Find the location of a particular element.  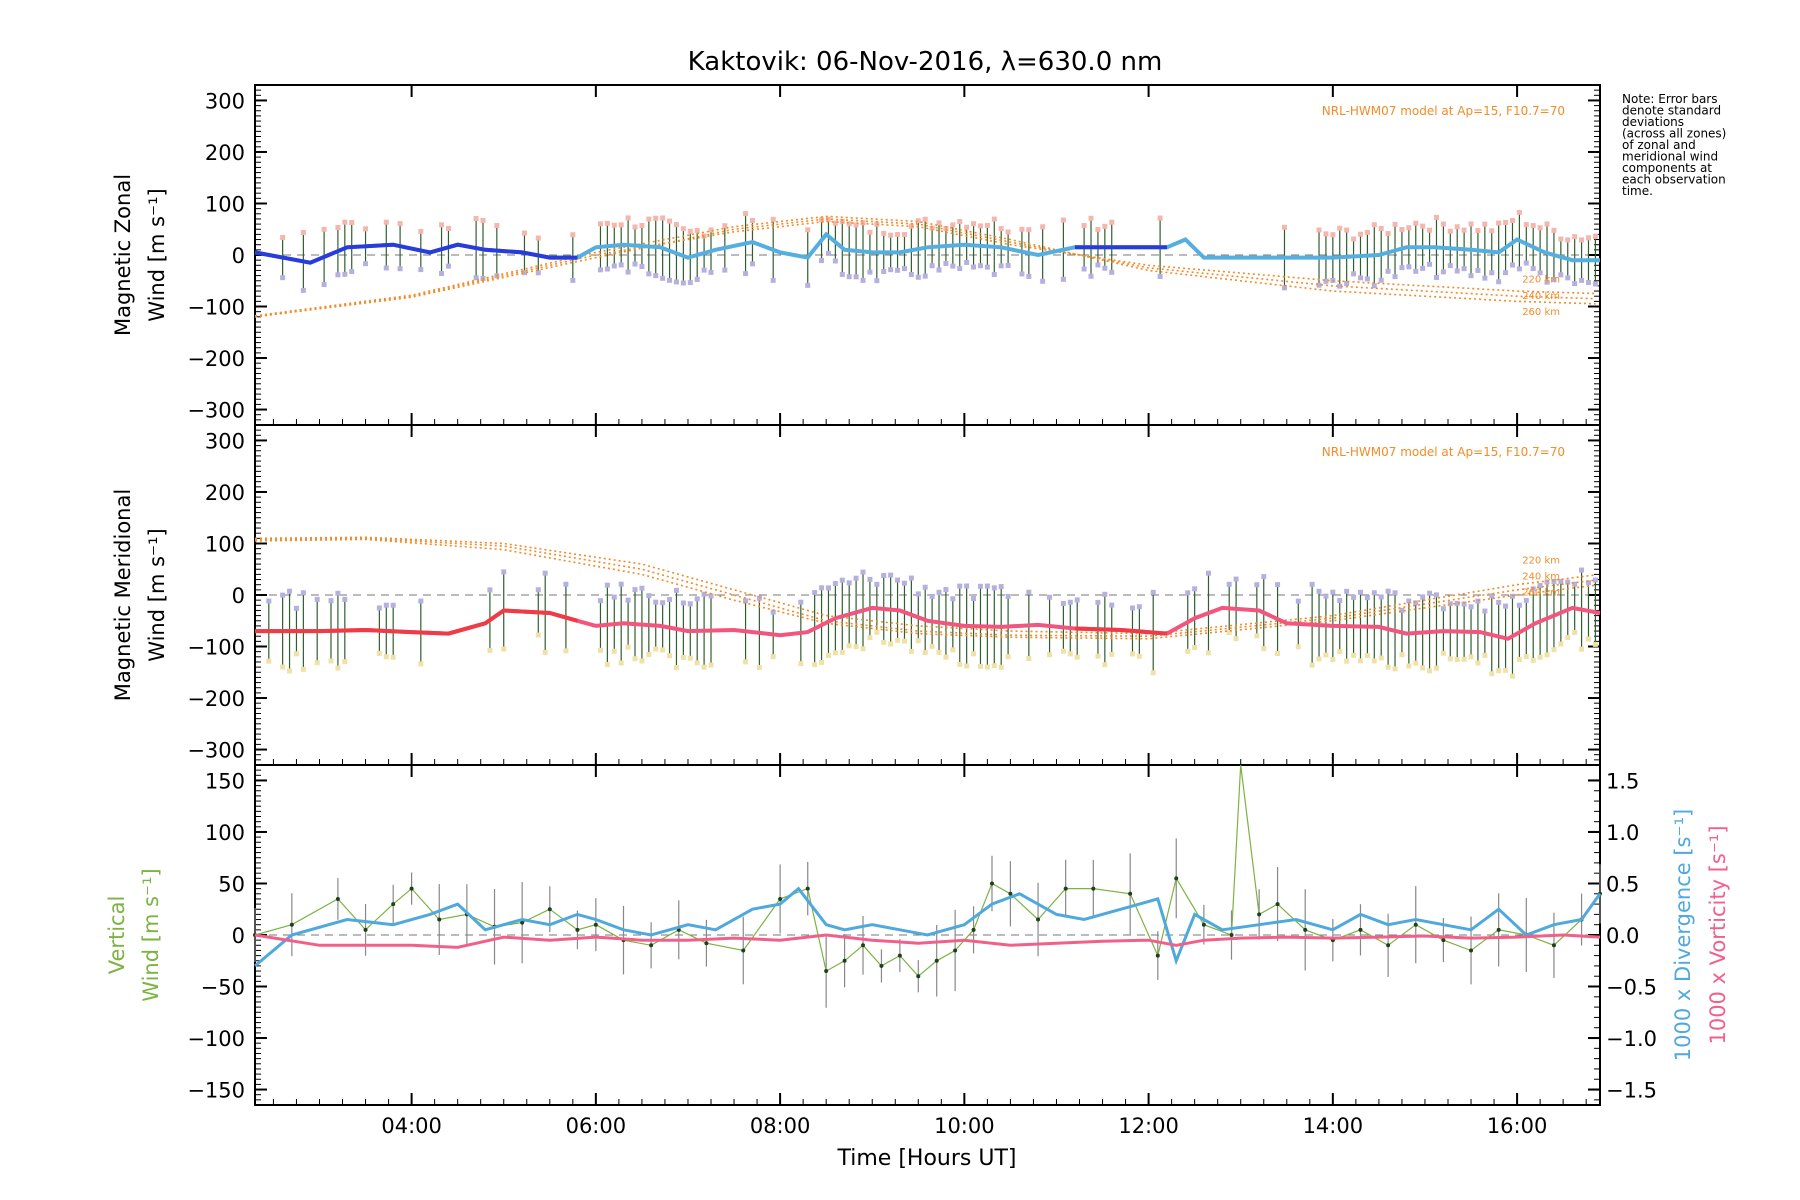

y-tick-label: 300 is located at coordinates (225, 101).